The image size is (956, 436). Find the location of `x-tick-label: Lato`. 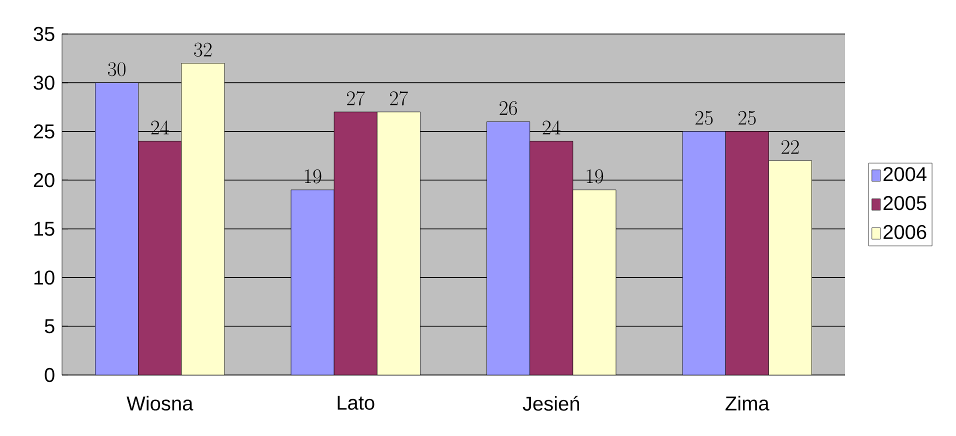

x-tick-label: Lato is located at coordinates (356, 403).